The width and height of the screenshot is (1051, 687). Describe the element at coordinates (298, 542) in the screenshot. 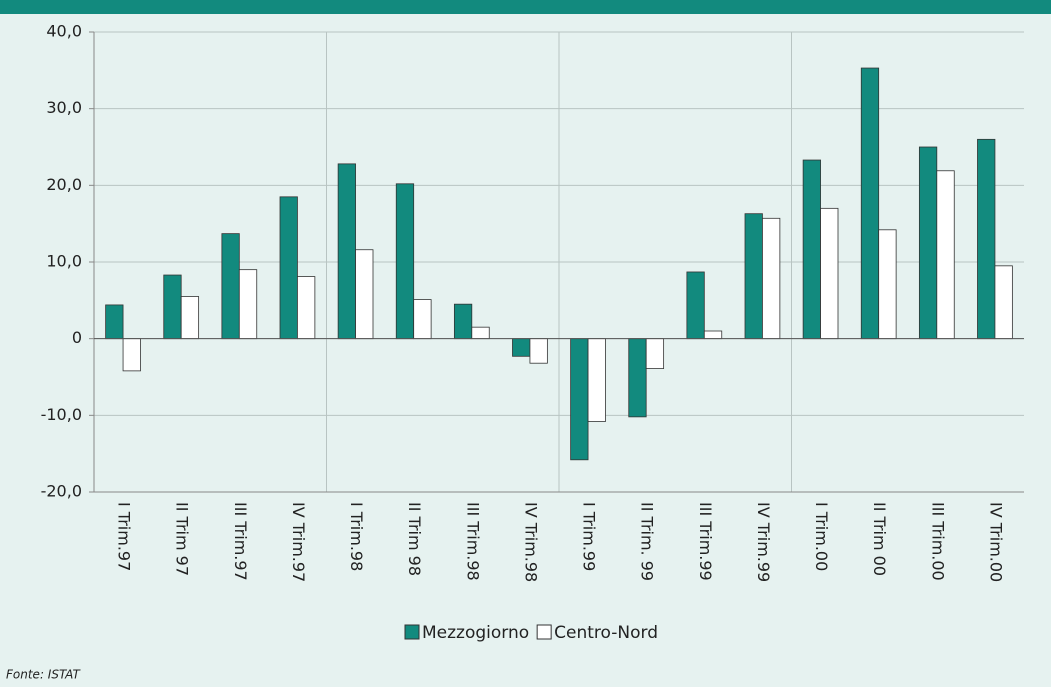

I see `x-tick-label: IV Trim.97` at that location.